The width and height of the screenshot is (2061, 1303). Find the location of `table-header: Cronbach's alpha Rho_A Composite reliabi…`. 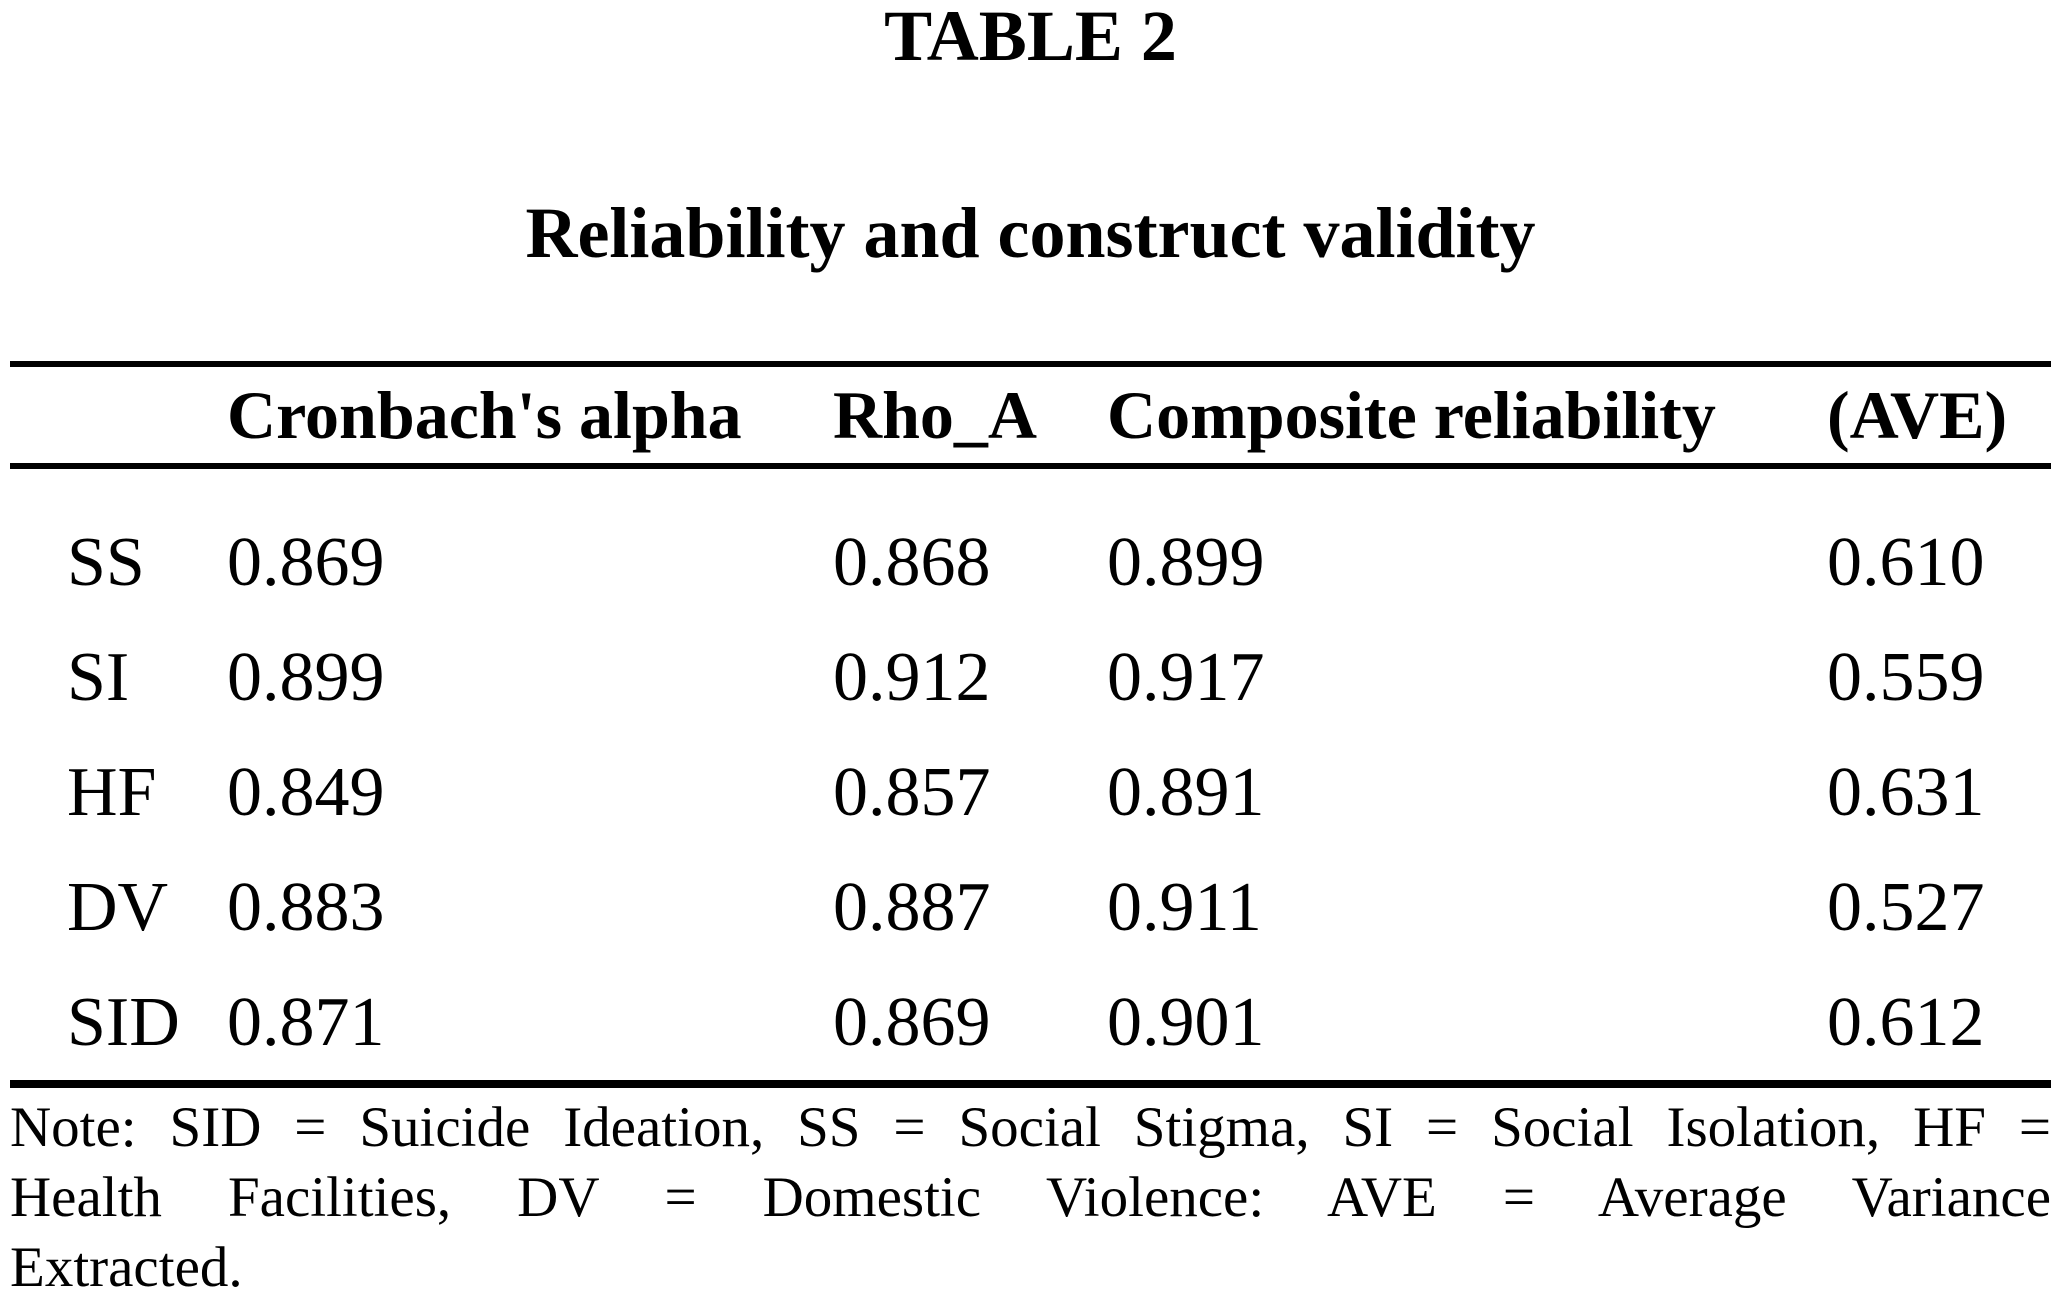

table-header: Cronbach's alpha Rho_A Composite reliabi… is located at coordinates (1030, 416).